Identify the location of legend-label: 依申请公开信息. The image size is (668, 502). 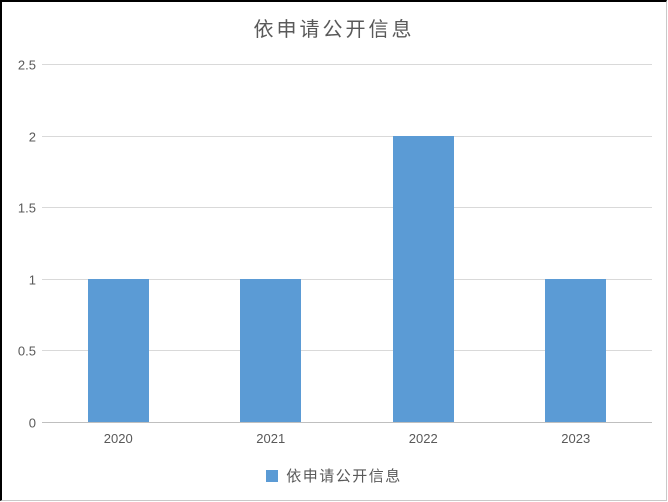
(344, 476).